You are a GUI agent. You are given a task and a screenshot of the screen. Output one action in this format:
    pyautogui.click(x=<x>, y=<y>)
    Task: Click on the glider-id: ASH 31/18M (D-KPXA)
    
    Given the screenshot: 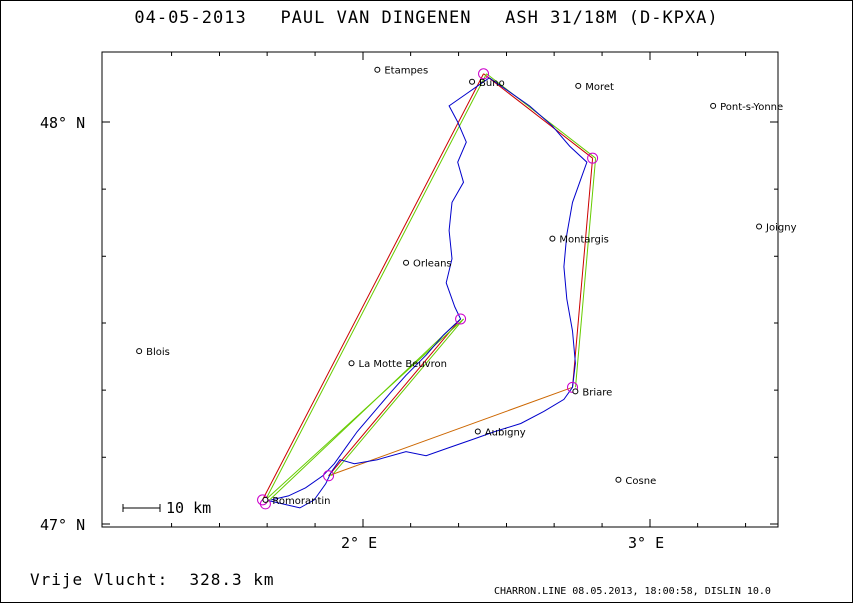 What is the action you would take?
    pyautogui.click(x=612, y=18)
    